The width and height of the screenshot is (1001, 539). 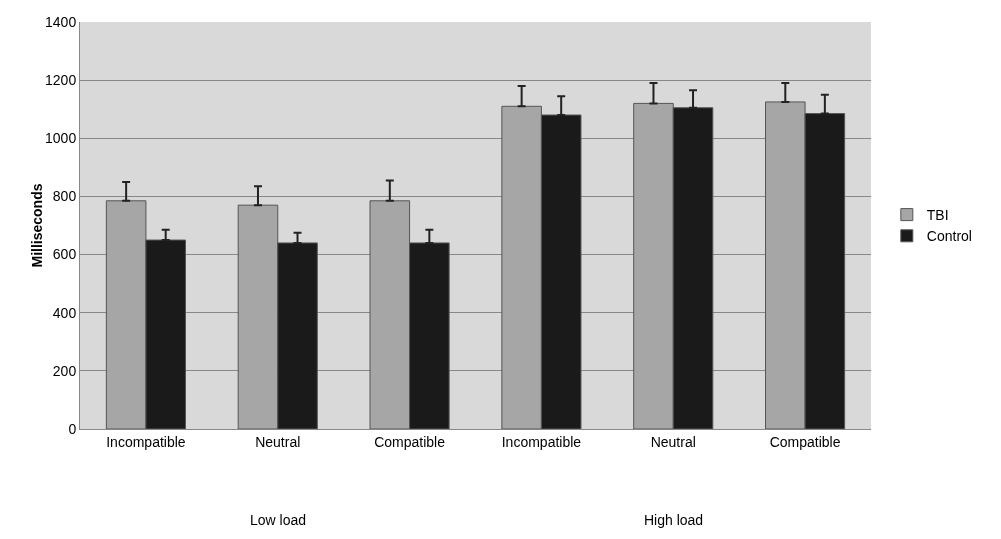 What do you see at coordinates (61, 138) in the screenshot?
I see `y-tick-label: 1000` at bounding box center [61, 138].